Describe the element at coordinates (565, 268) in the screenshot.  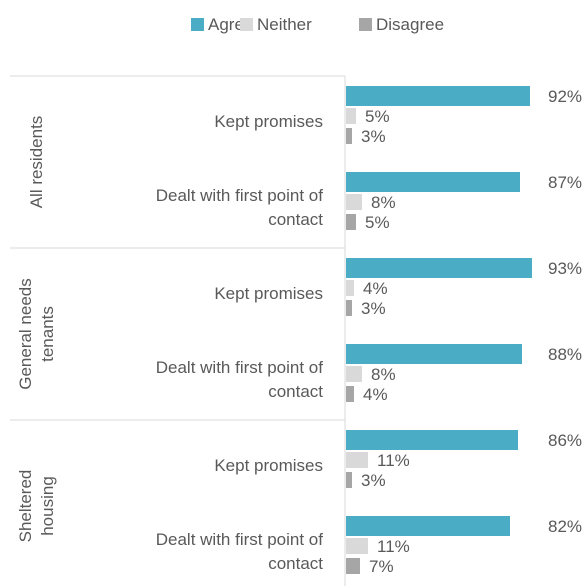
I see `value-label-agree: 93%` at that location.